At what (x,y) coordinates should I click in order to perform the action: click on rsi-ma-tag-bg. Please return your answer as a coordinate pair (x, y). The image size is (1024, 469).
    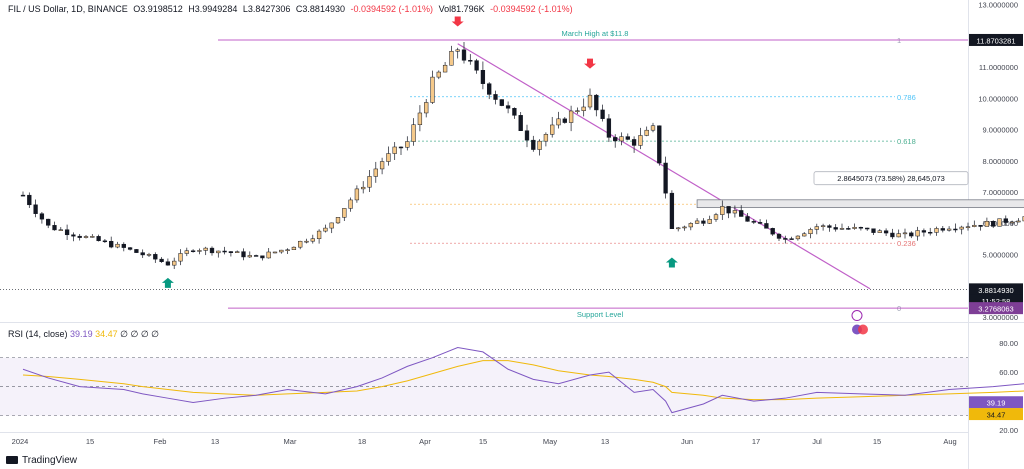
    Looking at the image, I should click on (996, 414).